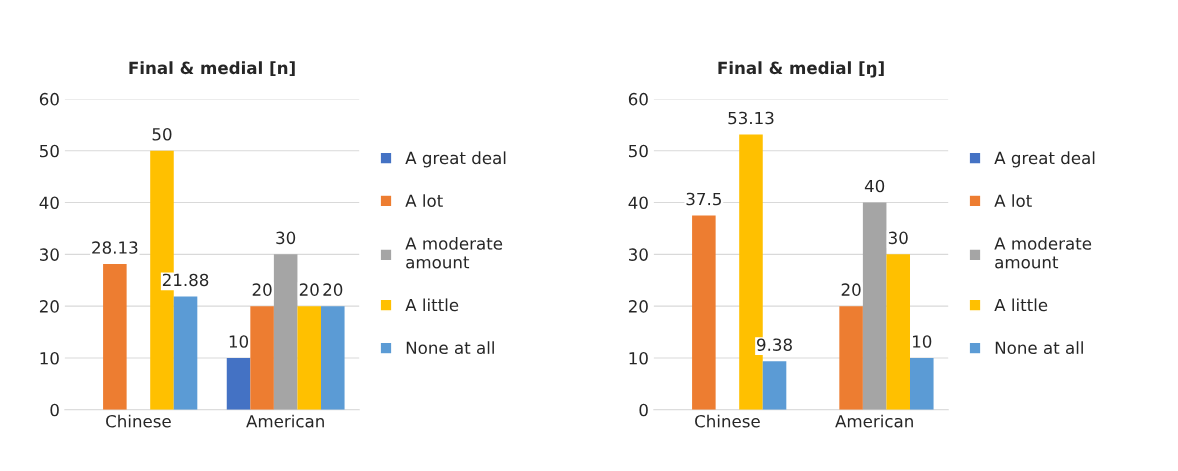  Describe the element at coordinates (801, 69) in the screenshot. I see `chart-title: Final & medial [ŋ]` at that location.